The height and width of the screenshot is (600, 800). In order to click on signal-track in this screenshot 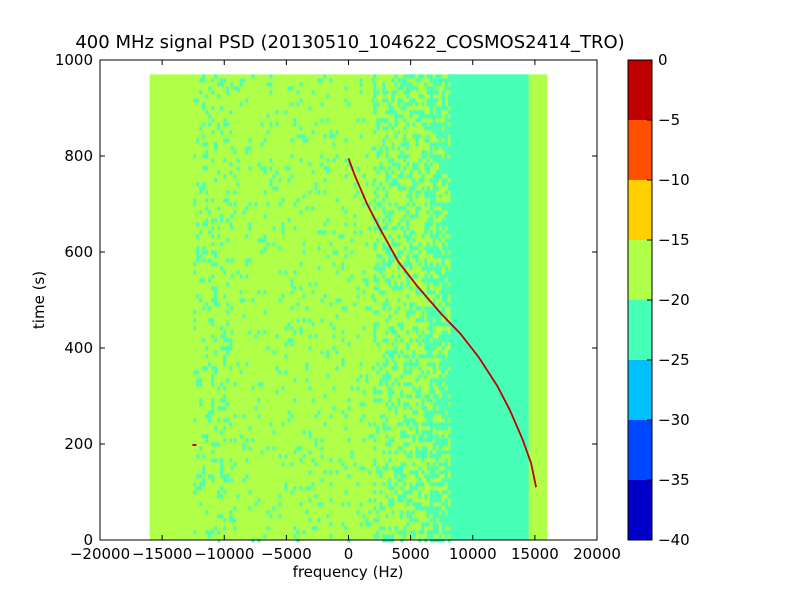, I will do `click(442, 323)`.